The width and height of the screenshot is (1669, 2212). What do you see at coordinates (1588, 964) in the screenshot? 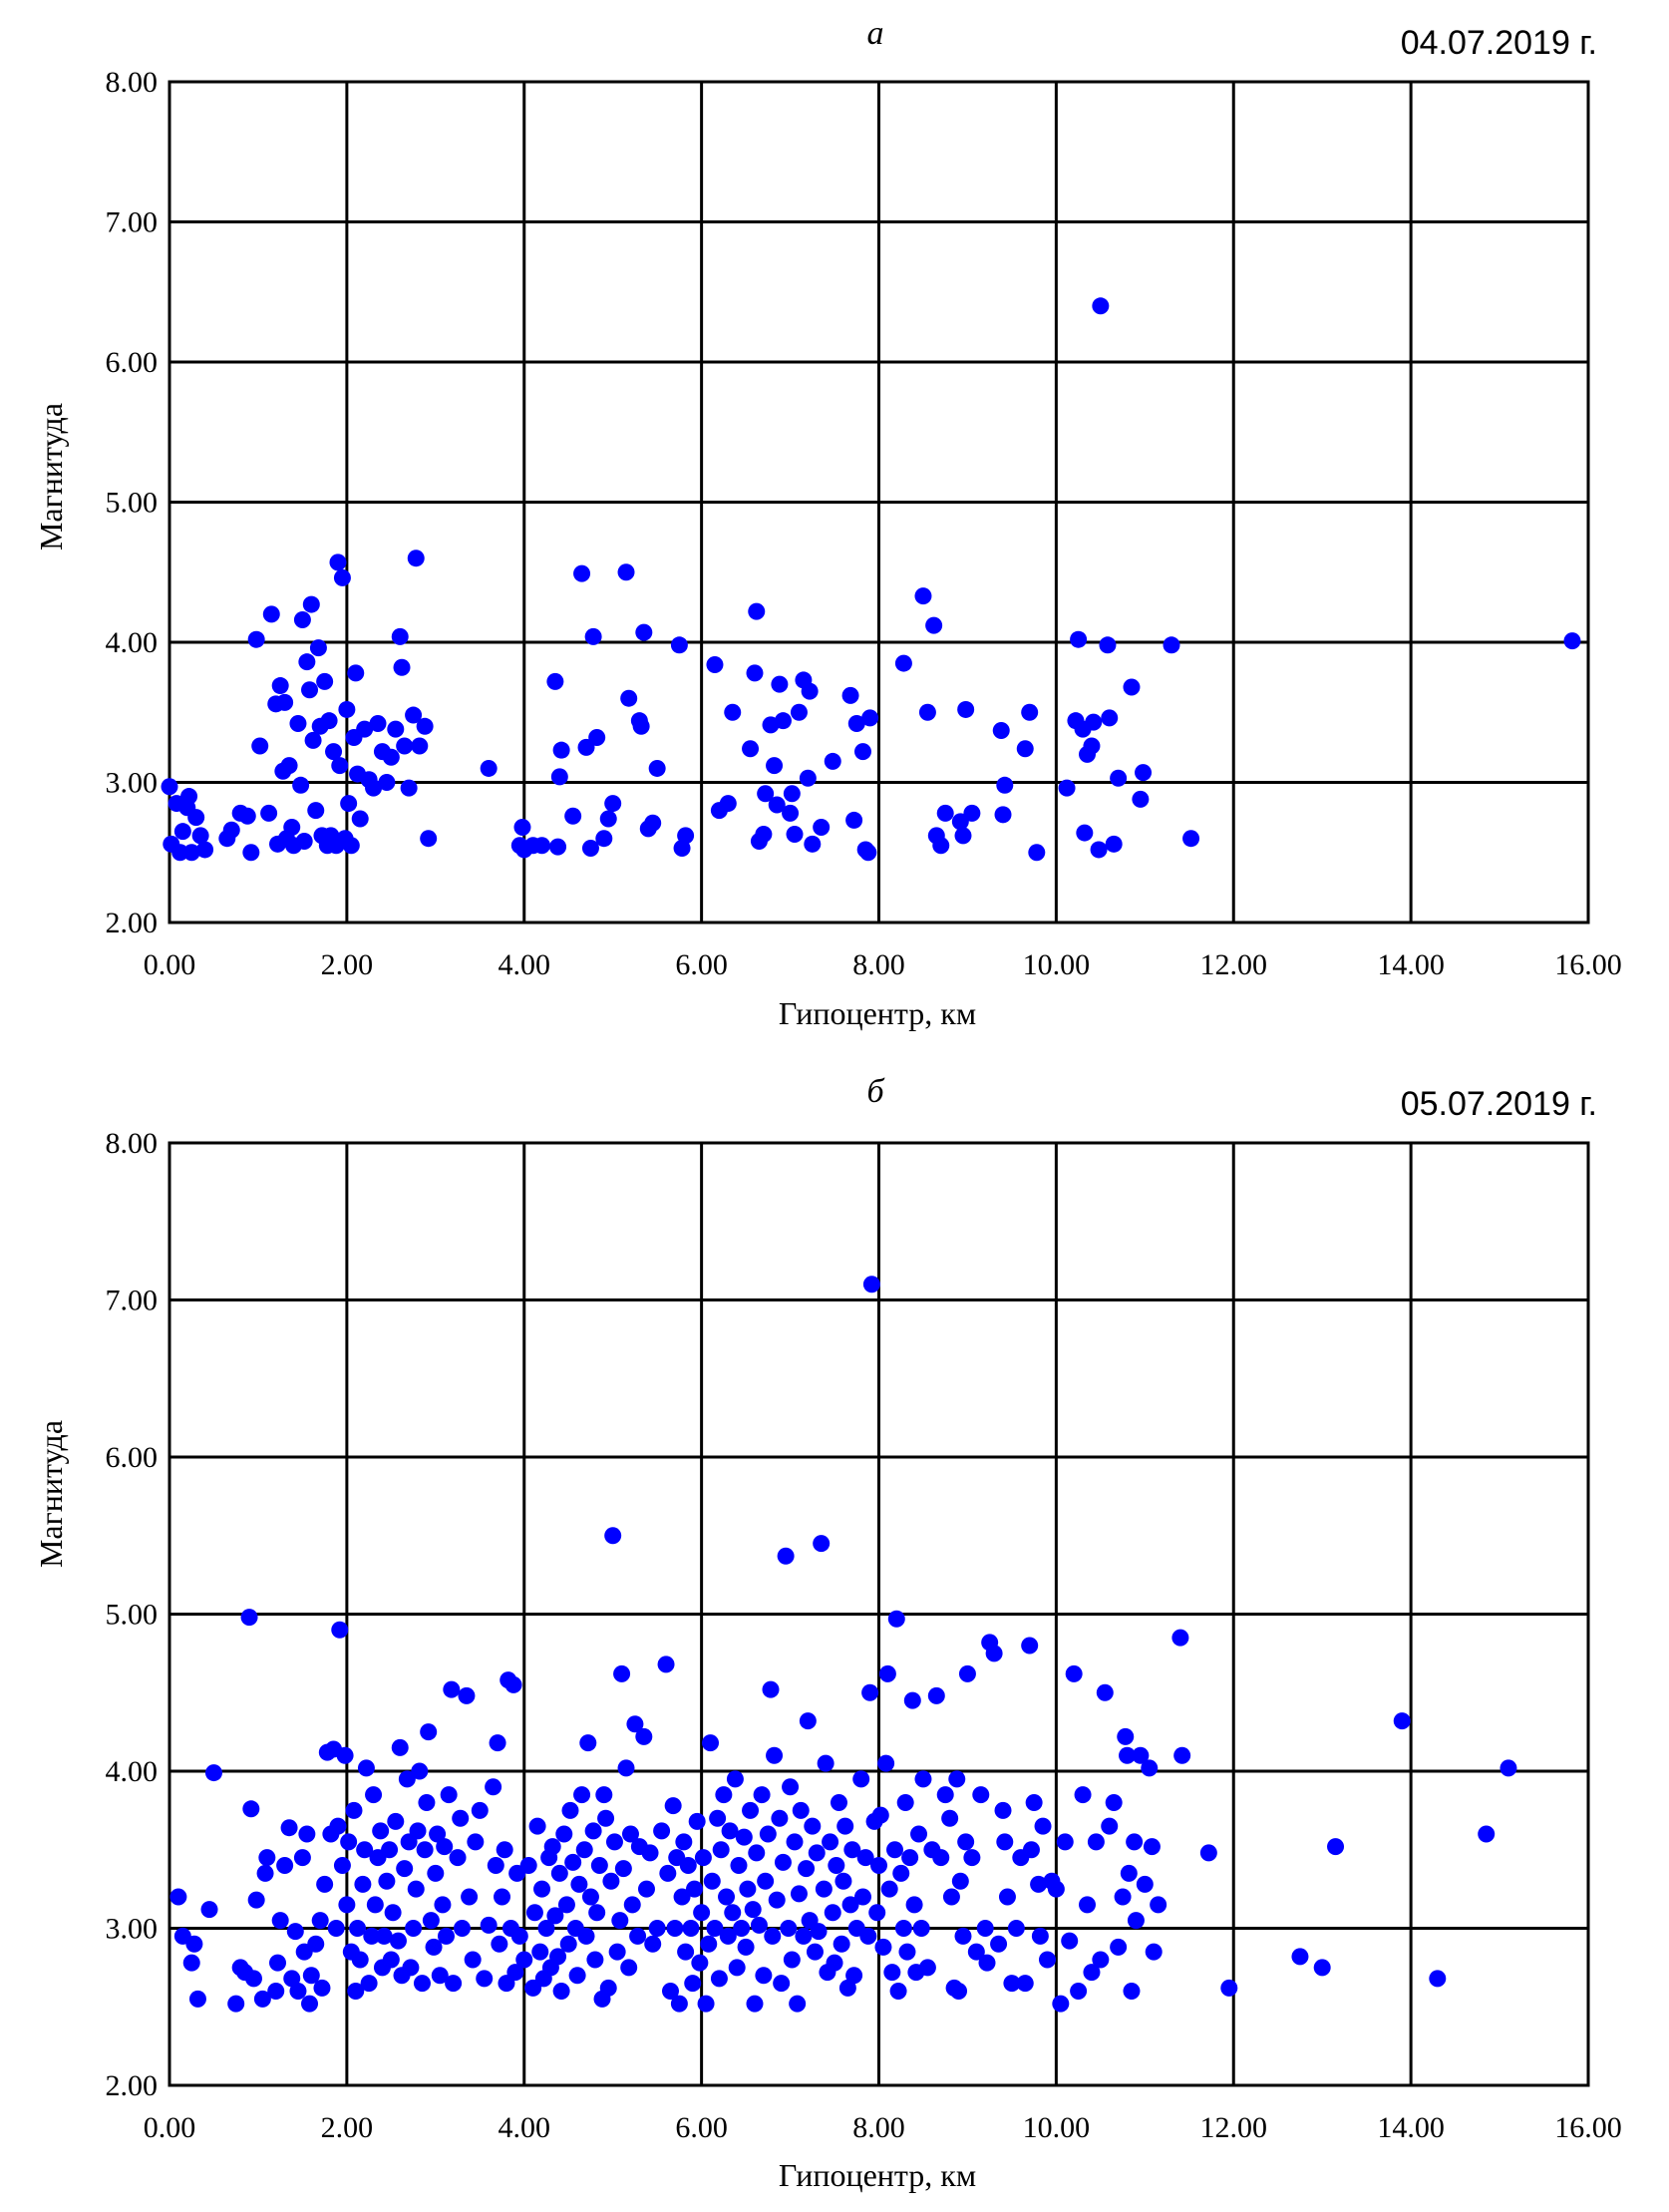
I see `x-tick-label: 16.00` at bounding box center [1588, 964].